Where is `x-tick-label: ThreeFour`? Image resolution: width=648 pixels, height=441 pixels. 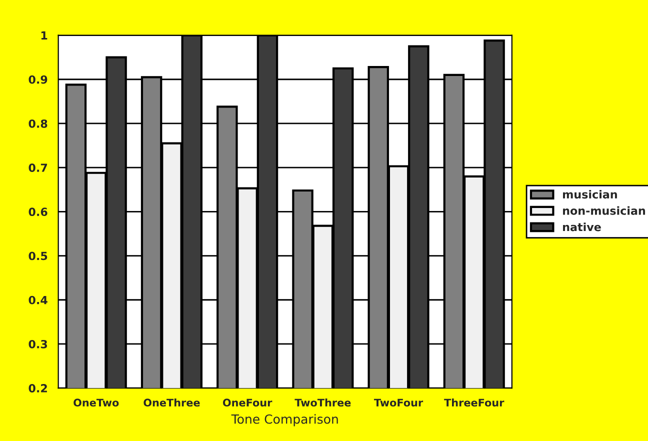
x-tick-label: ThreeFour is located at coordinates (474, 402).